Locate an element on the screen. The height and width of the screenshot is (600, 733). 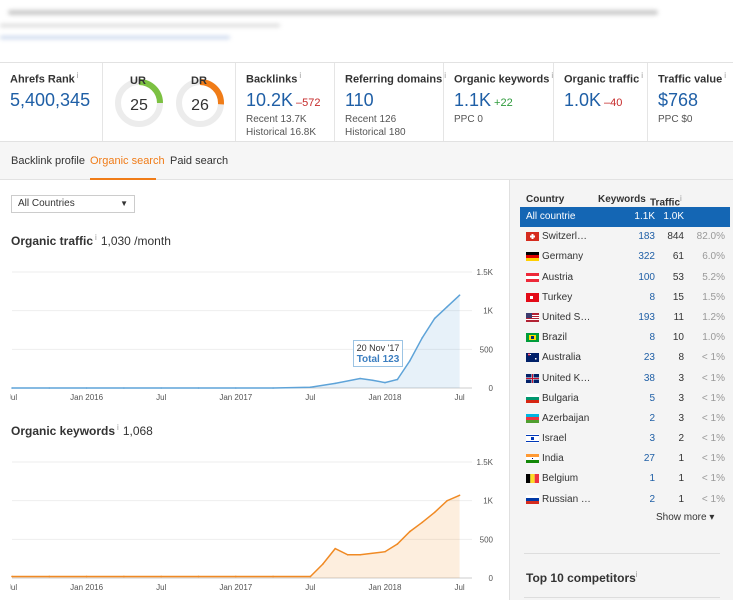
country-keywords: 100 is located at coordinates (646, 277).